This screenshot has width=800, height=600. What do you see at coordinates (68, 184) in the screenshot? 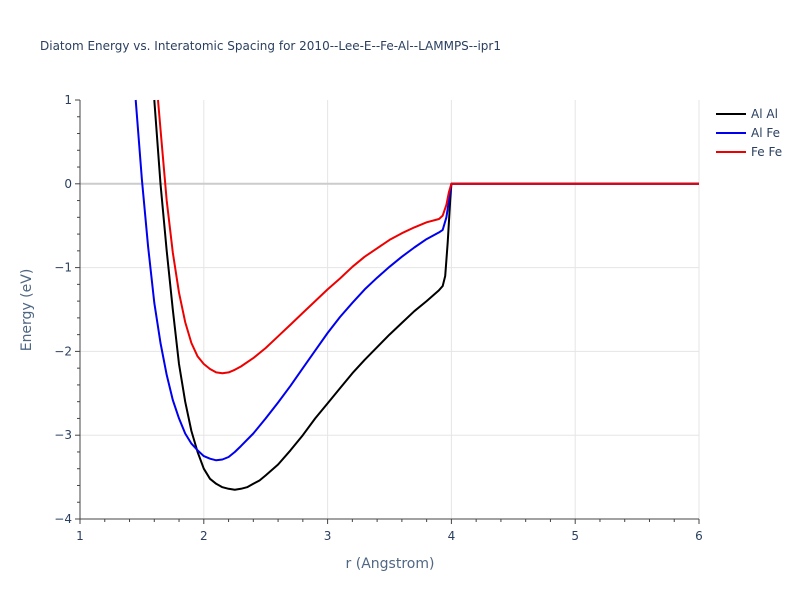
I see `y-tick-label: 0` at bounding box center [68, 184].